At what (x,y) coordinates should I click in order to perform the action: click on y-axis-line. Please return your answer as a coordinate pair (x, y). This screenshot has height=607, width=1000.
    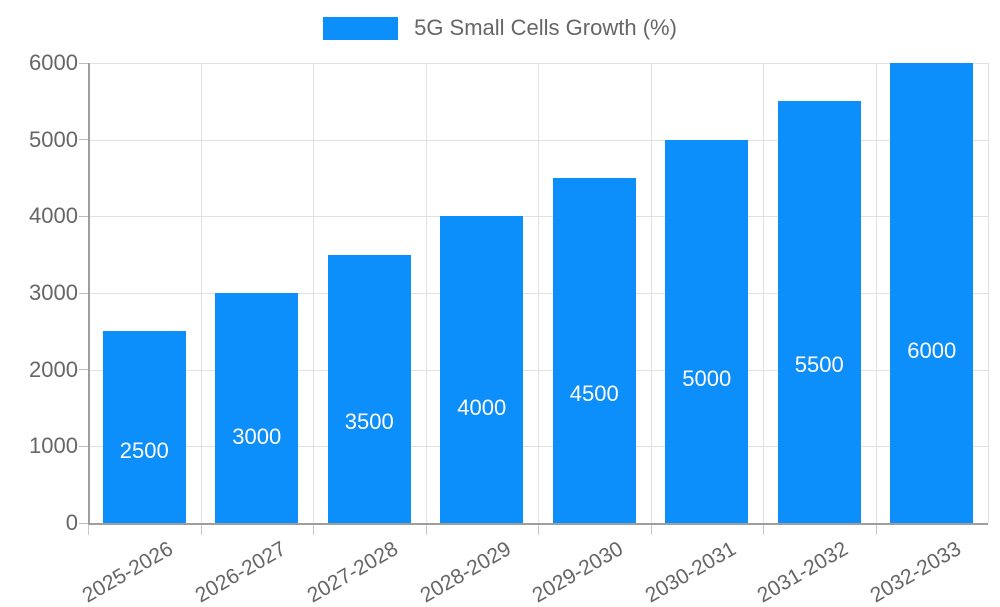
    Looking at the image, I should click on (89, 293).